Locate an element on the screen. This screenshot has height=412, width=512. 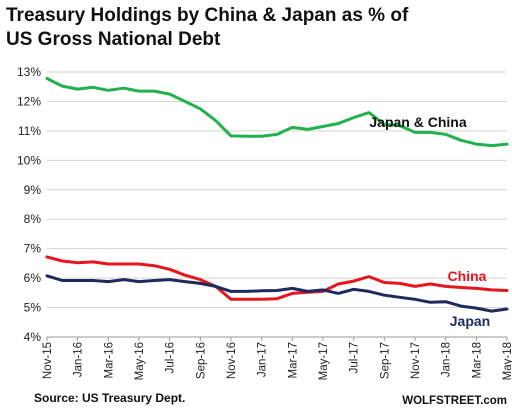
chart-footer: Source: US Treasury Dept. WOLFSTREET.com is located at coordinates (270, 399).